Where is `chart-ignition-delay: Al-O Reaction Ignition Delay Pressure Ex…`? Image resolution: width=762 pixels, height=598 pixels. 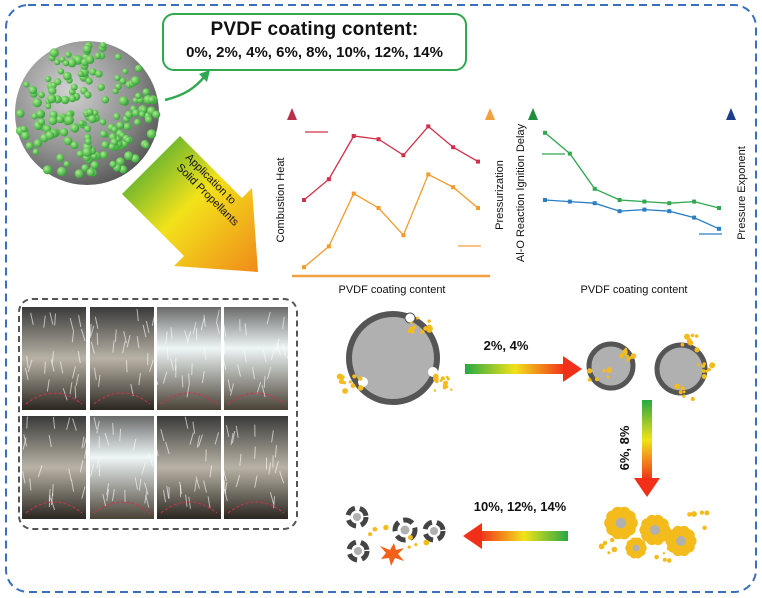 chart-ignition-delay: Al-O Reaction Ignition Delay Pressure Ex… is located at coordinates (631, 202).